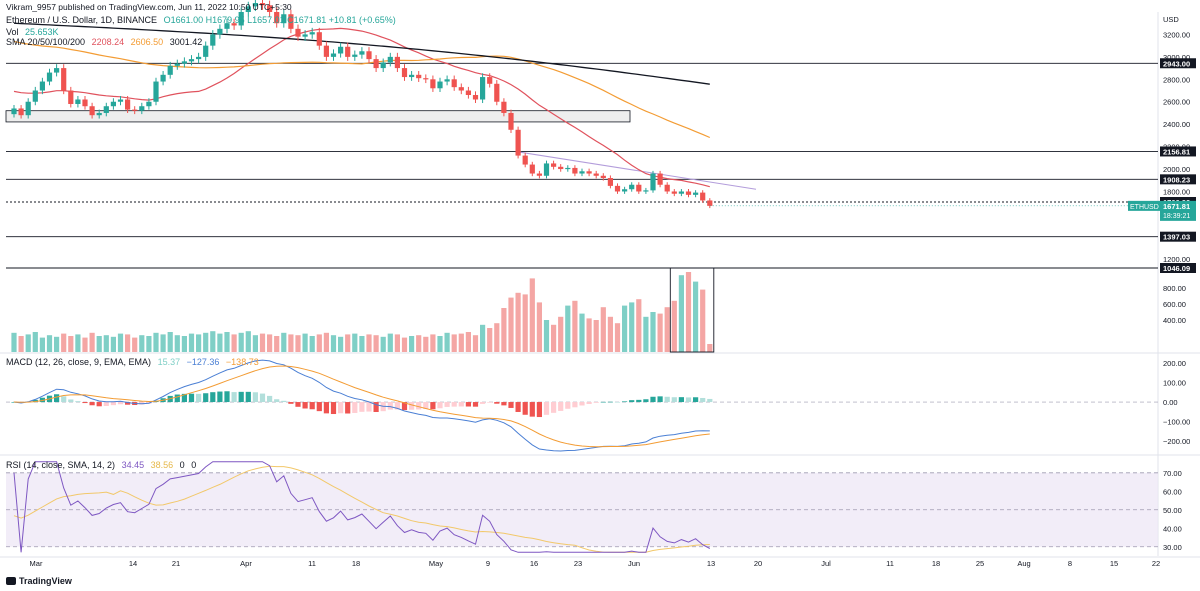 This screenshot has width=1200, height=591. Describe the element at coordinates (36, 563) in the screenshot. I see `time-tick-0: Mar` at that location.